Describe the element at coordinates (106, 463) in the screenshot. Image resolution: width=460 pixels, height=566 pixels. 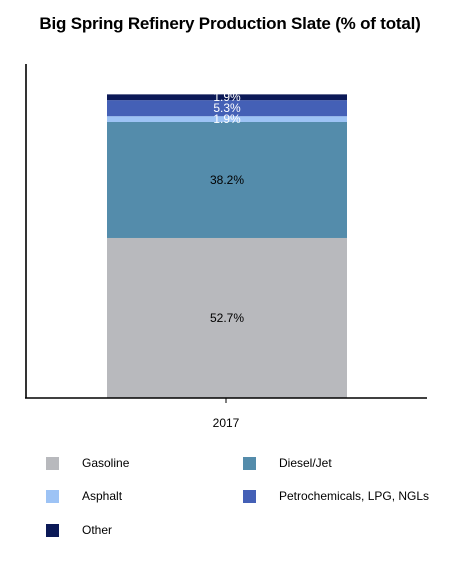
I see `legend-label-gasoline: Gasoline` at that location.